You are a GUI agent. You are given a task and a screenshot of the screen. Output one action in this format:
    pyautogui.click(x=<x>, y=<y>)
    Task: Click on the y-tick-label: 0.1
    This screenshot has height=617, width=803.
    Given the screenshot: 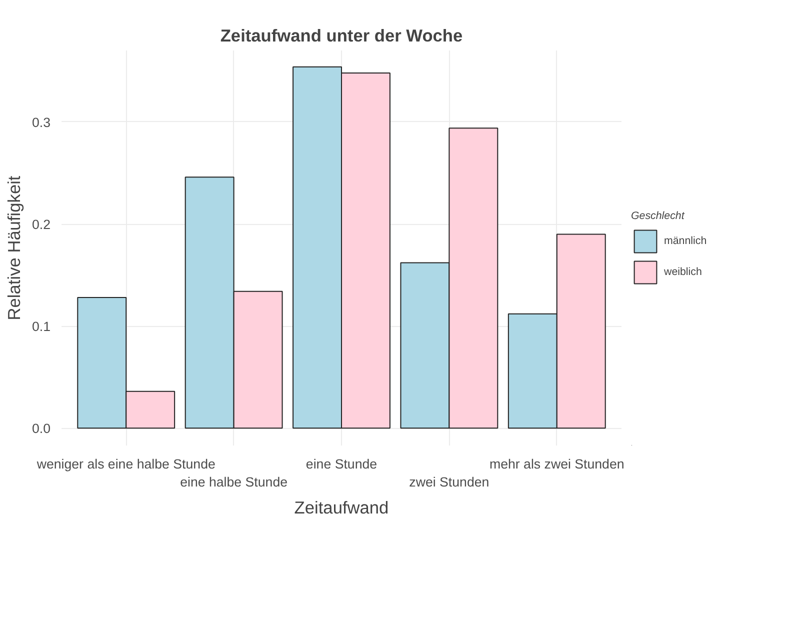 What is the action you would take?
    pyautogui.click(x=41, y=326)
    